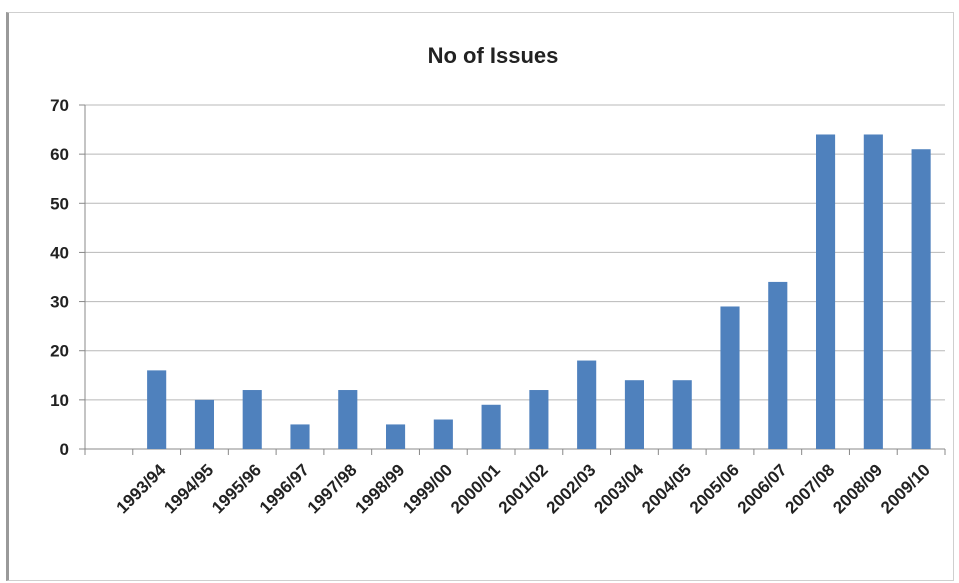 This screenshot has height=583, width=959. Describe the element at coordinates (571, 488) in the screenshot. I see `x-tick-label: 2002/03` at that location.